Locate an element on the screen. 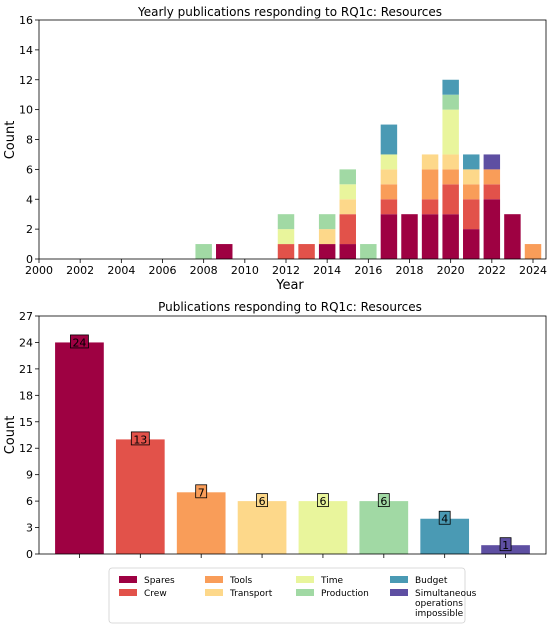  bar-segment-2017-budget is located at coordinates (389, 139).